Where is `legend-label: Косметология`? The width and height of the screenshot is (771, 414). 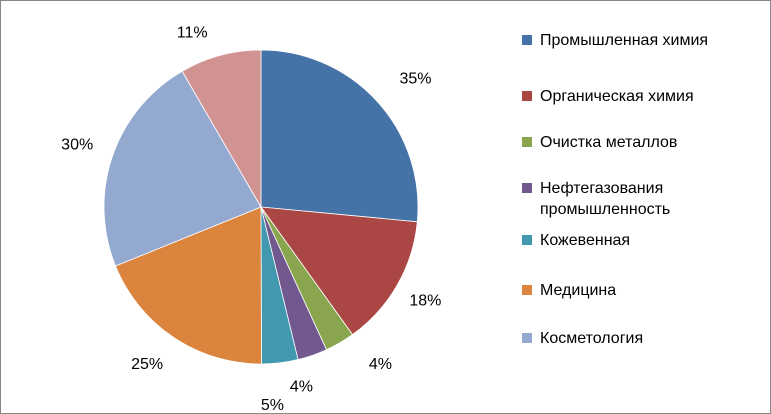 legend-label: Косметология is located at coordinates (592, 338).